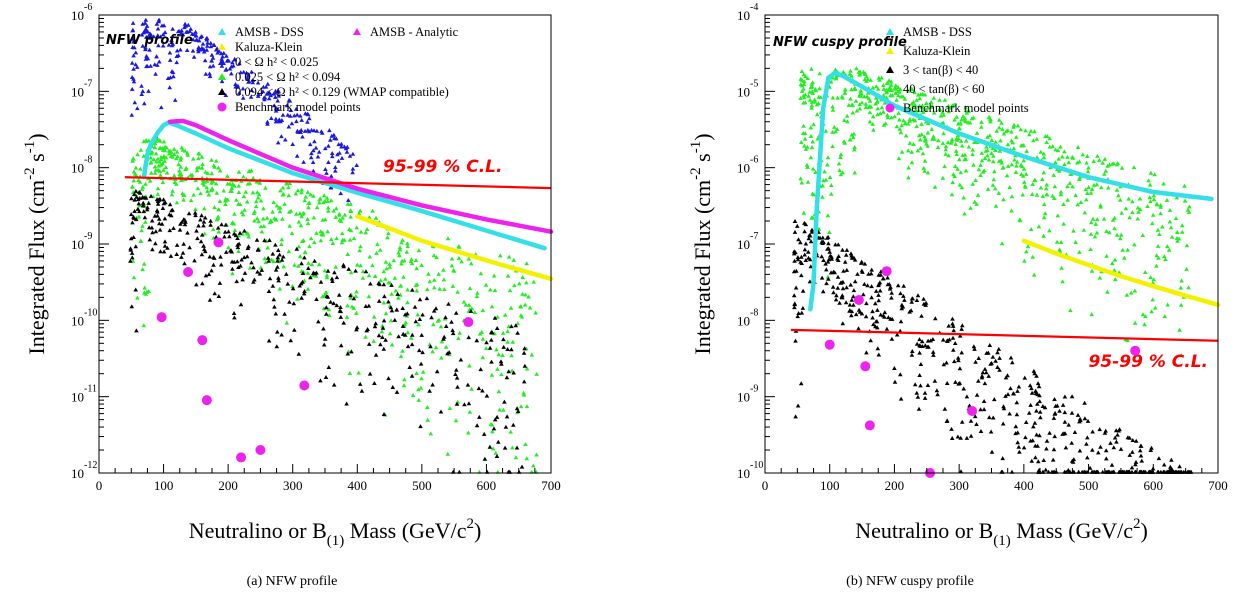 The height and width of the screenshot is (600, 1235). Describe the element at coordinates (487, 485) in the screenshot. I see `x-tick-label: 600` at that location.